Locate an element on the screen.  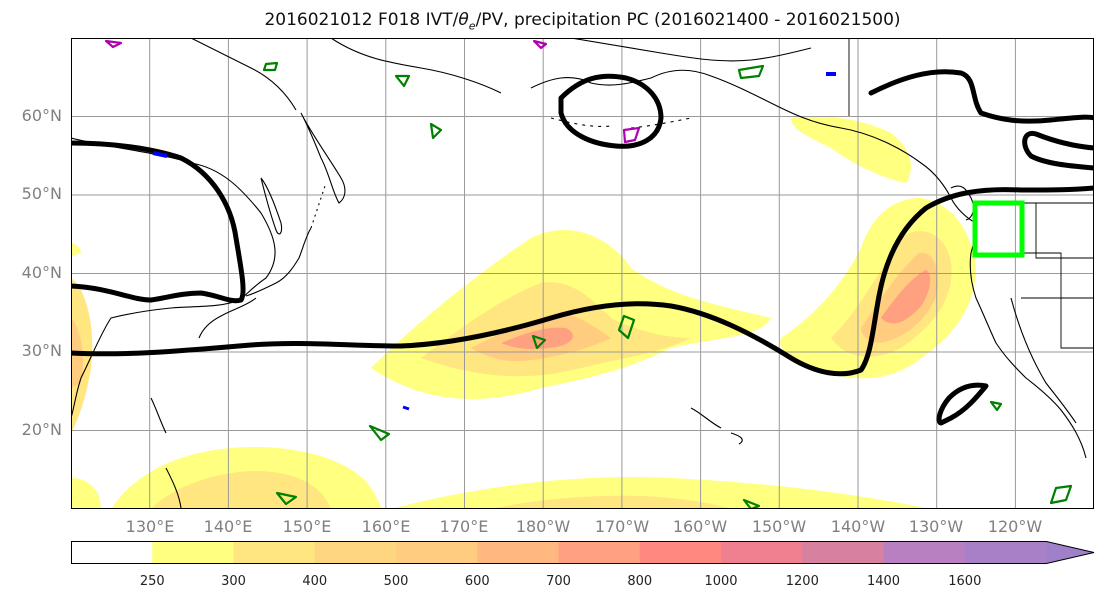
colorbar-tick-label: 500 is located at coordinates (396, 581).